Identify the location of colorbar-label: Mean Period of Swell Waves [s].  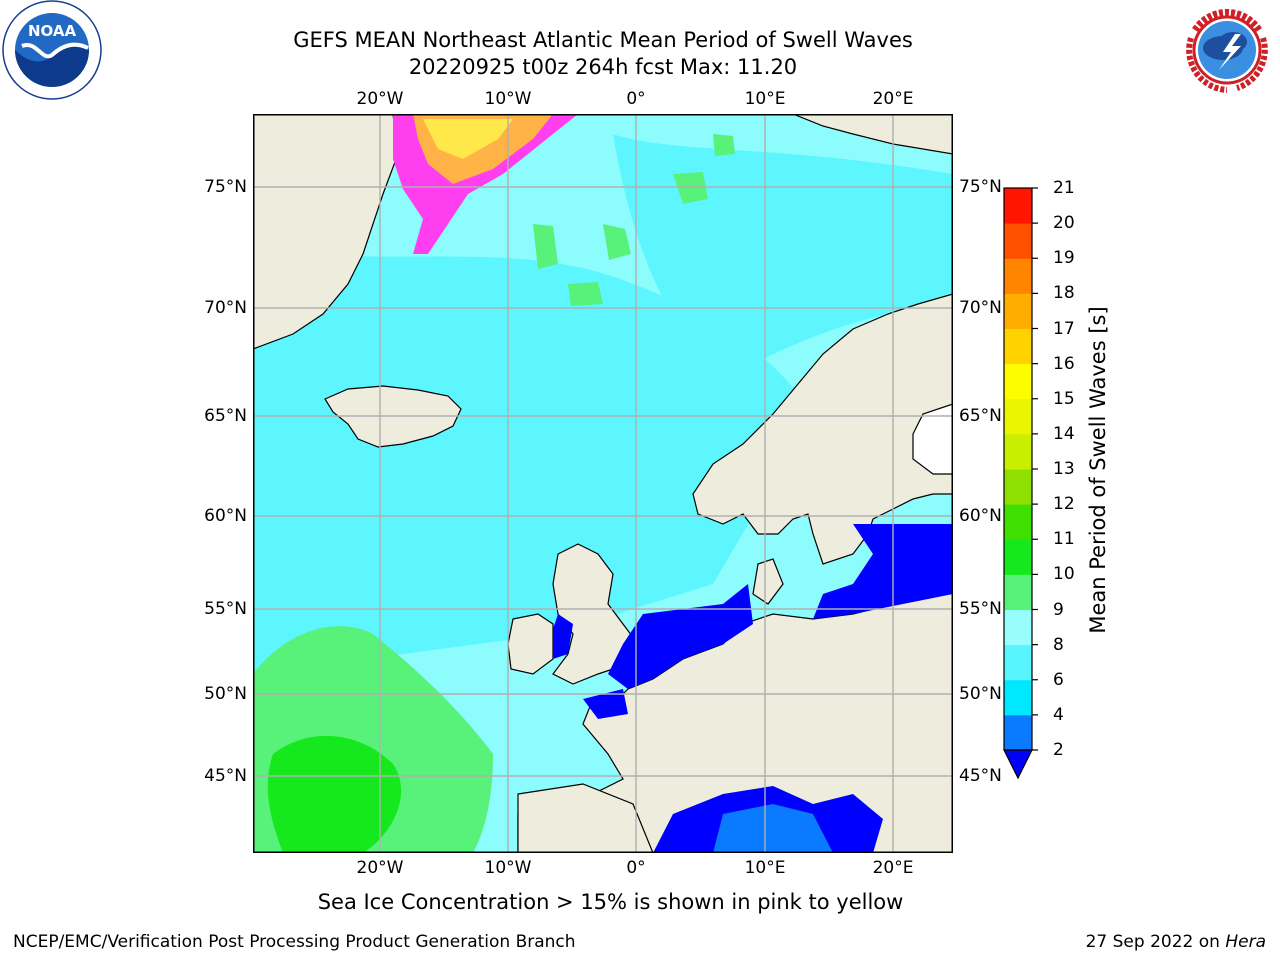
(1098, 470).